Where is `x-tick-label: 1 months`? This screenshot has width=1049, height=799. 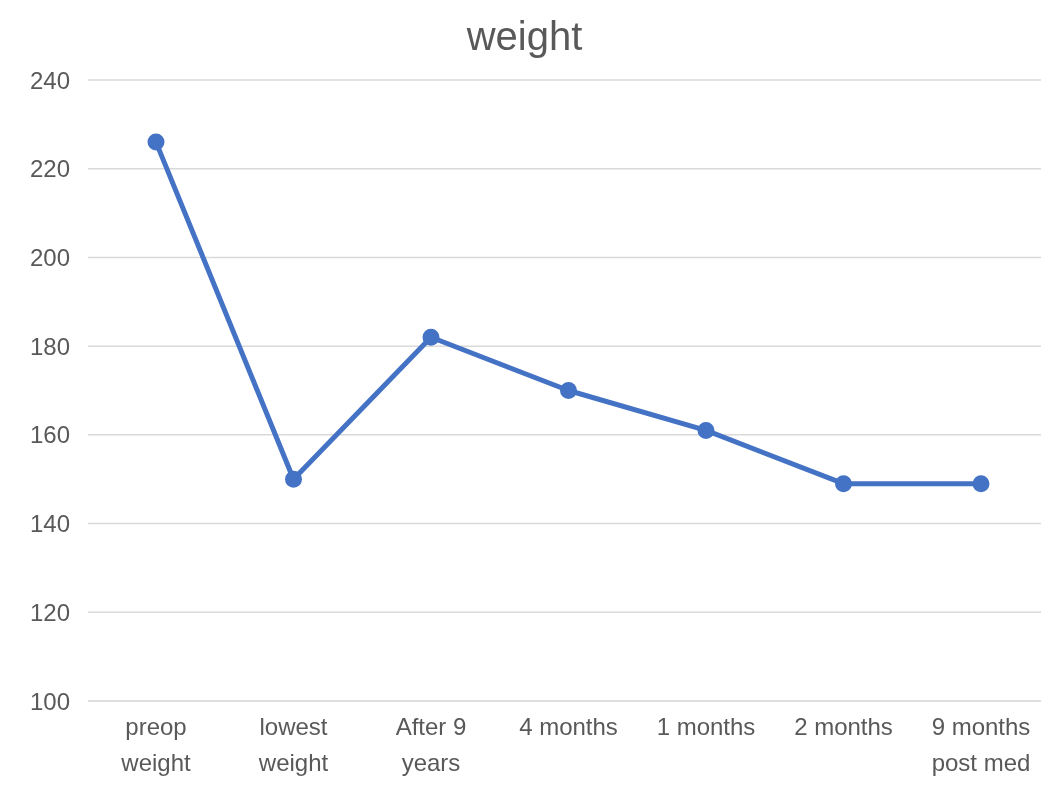
x-tick-label: 1 months is located at coordinates (706, 726).